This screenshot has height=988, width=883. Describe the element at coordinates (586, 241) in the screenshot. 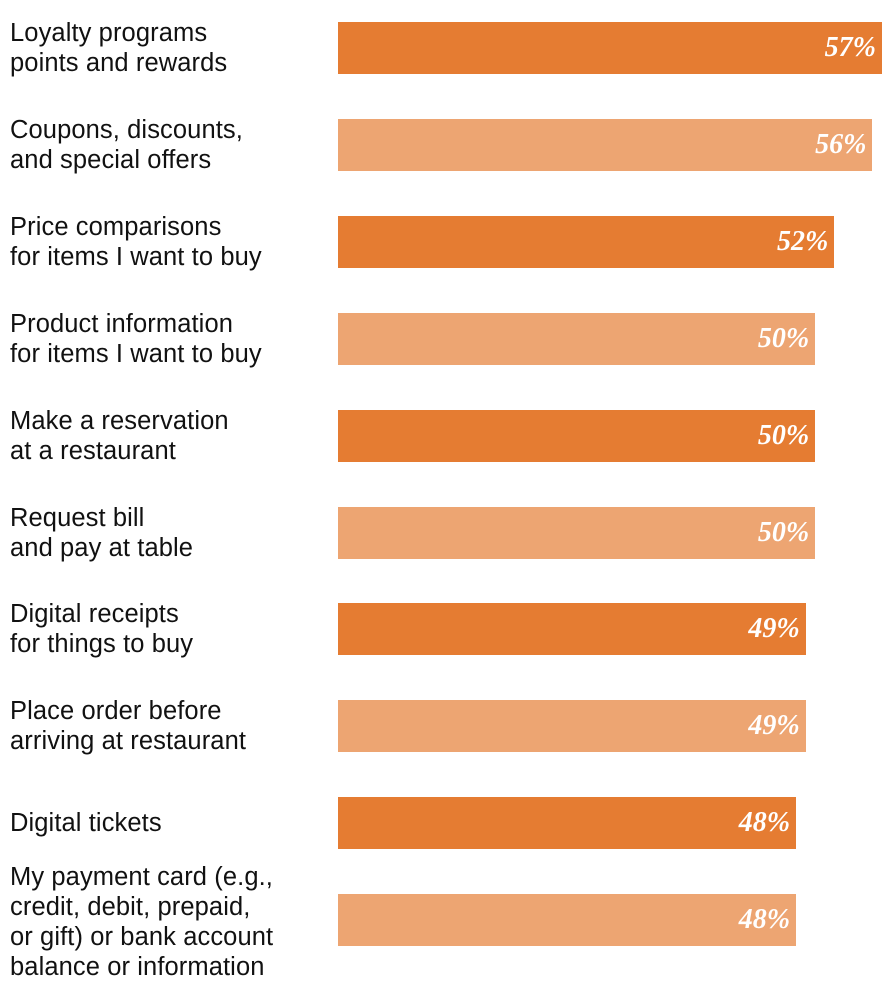

I see `bar: 52%` at that location.